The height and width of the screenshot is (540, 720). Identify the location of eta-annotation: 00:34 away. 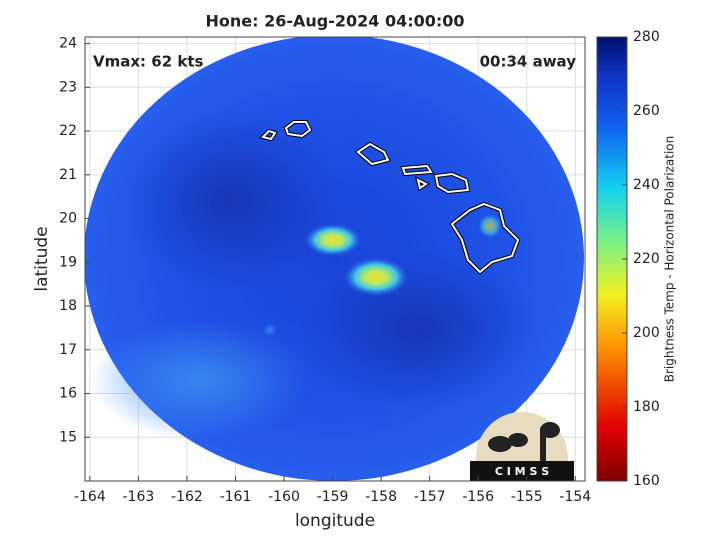
(528, 62).